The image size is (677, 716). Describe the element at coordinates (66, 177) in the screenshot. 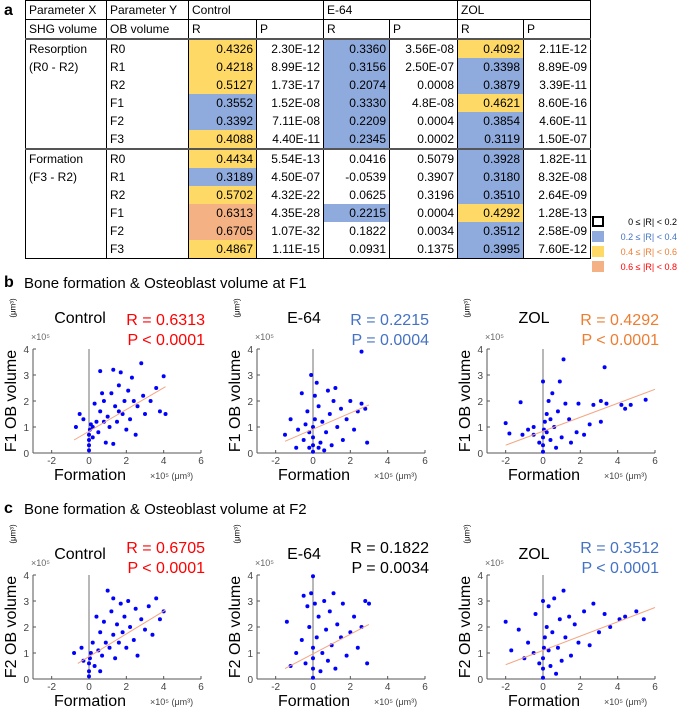

I see `group-label: (F3 - R2)` at that location.